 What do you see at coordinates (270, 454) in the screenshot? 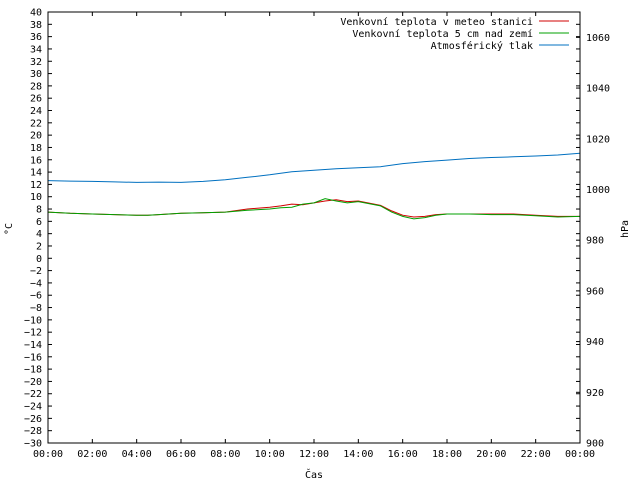
I see `x-tick-label: 10:00` at bounding box center [270, 454].